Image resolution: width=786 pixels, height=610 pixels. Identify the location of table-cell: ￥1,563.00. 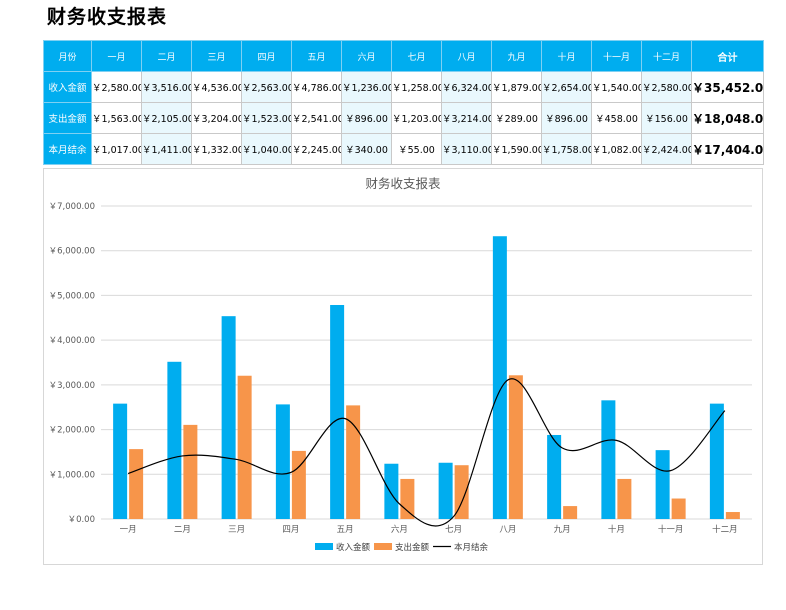
(116, 118).